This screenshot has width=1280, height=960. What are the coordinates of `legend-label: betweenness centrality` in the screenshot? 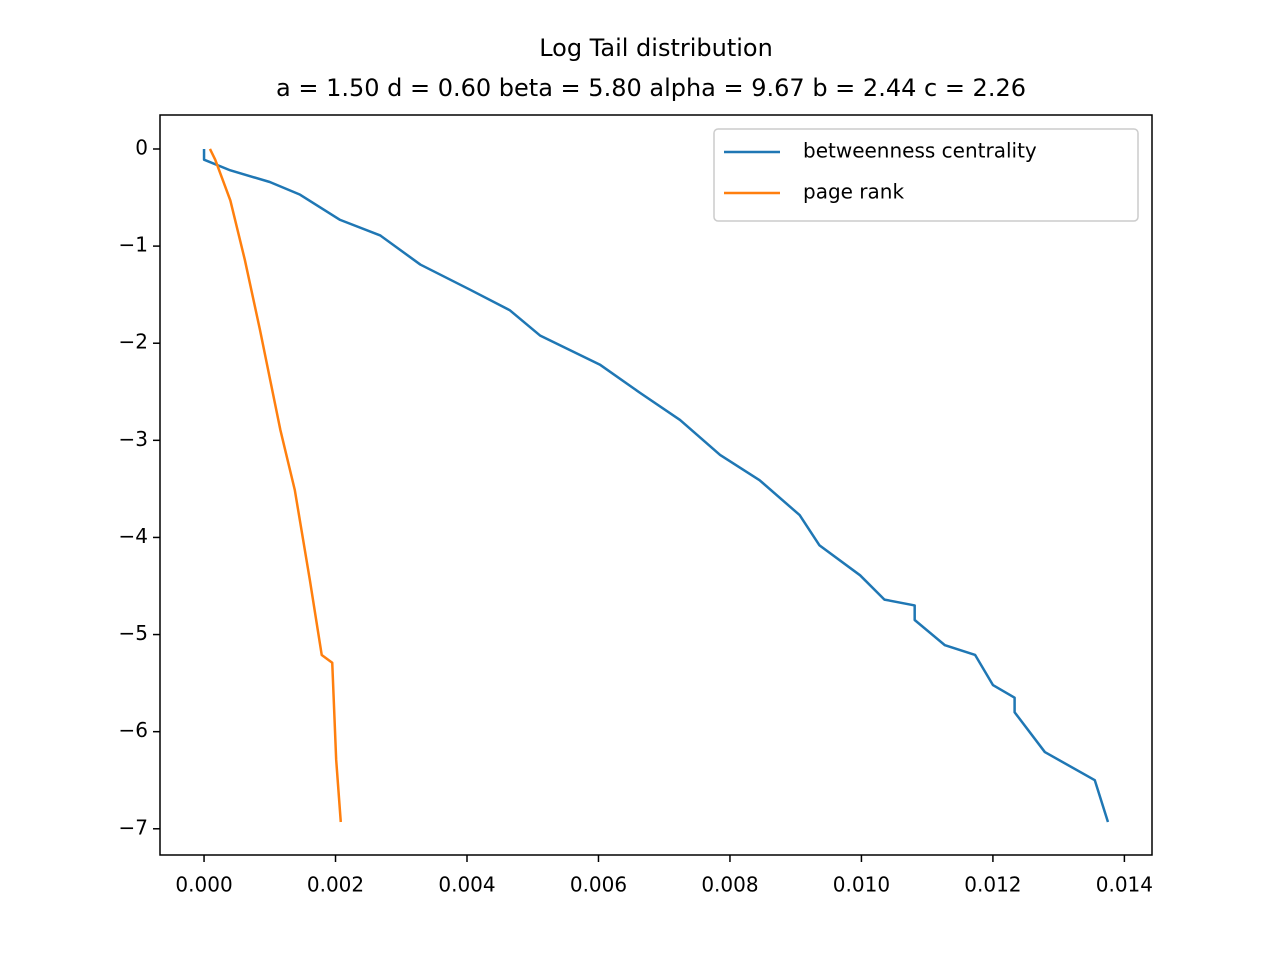 It's located at (920, 151).